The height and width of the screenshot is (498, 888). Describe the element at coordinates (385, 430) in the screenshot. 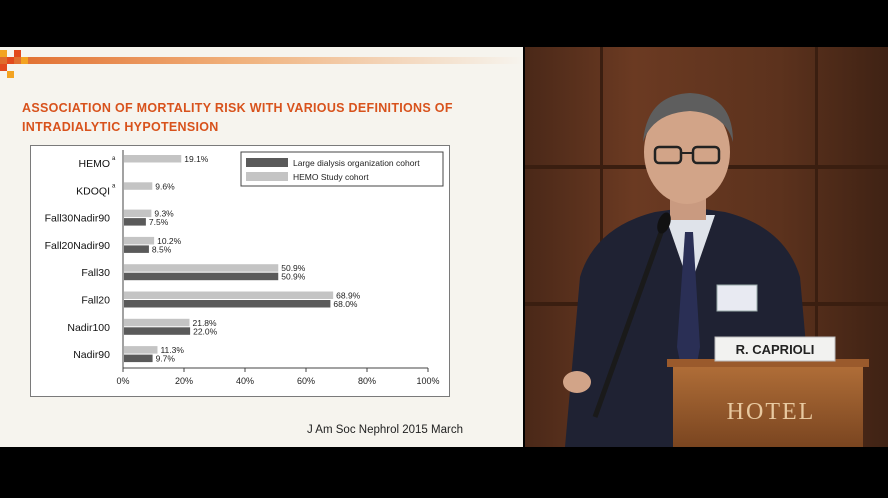

I see `citation: J Am Soc Nephrol 2015 March` at that location.